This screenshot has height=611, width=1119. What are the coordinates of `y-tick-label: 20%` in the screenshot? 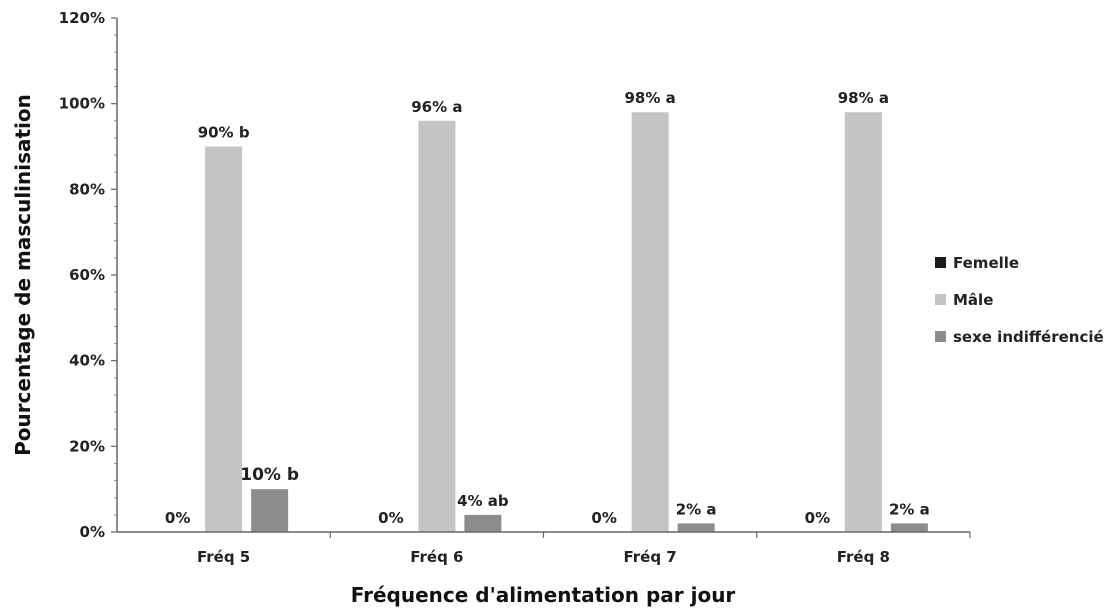 It's located at (87, 446).